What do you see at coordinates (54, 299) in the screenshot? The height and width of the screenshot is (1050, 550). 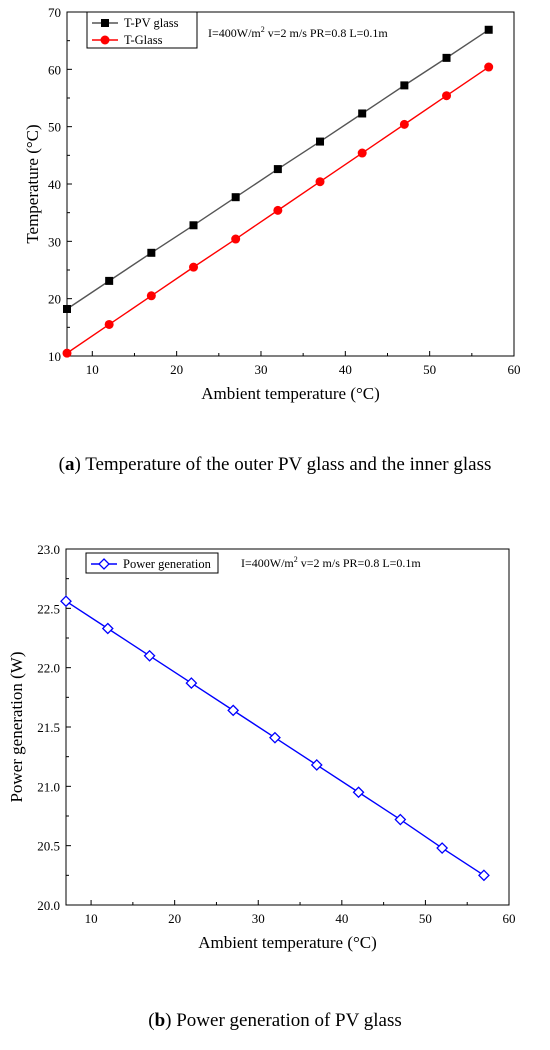 I see `chart-a-y-tick-label: 20` at bounding box center [54, 299].